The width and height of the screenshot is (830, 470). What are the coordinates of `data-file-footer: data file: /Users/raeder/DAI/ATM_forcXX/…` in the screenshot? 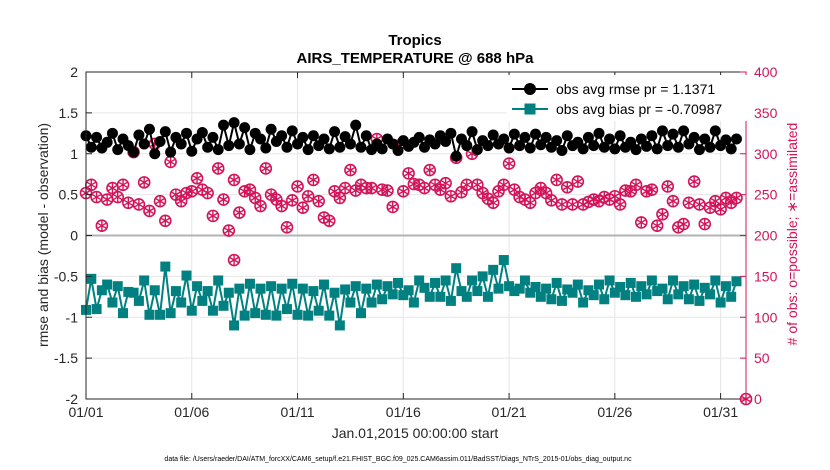 It's located at (398, 459).